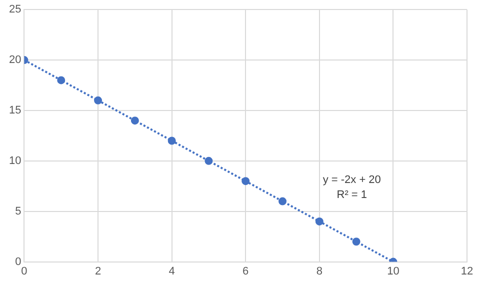  What do you see at coordinates (171, 271) in the screenshot?
I see `x-tick-label: 4` at bounding box center [171, 271].